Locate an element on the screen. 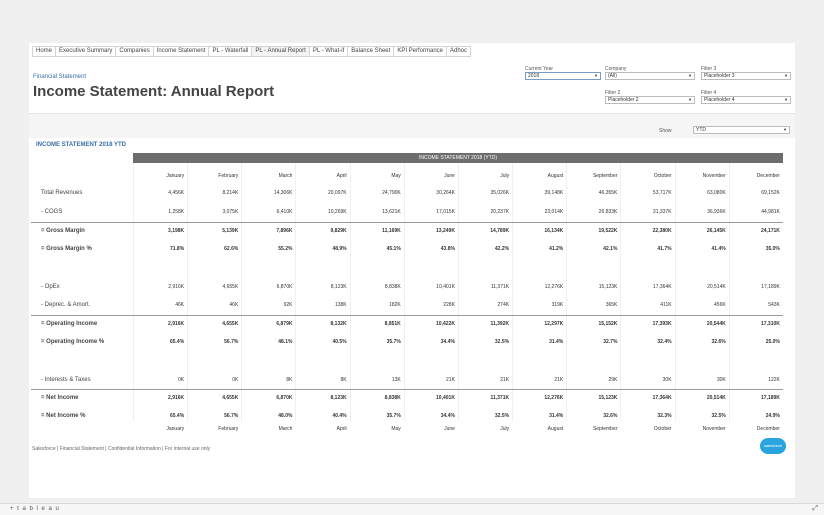 The height and width of the screenshot is (515, 824). tab-pl-what-if: PL - What-if is located at coordinates (328, 51).